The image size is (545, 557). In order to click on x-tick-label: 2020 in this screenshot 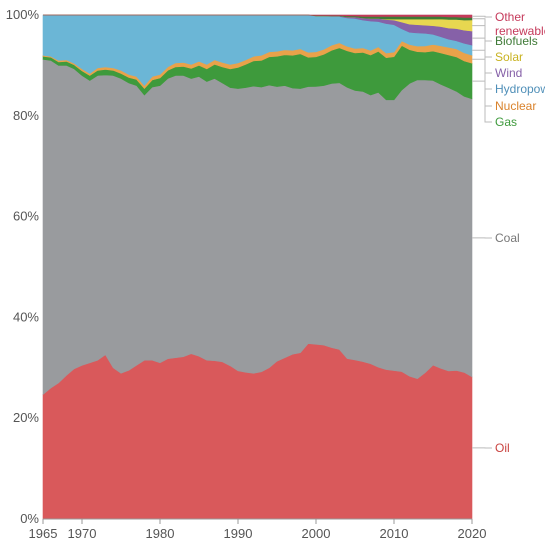, I will do `click(472, 533)`.